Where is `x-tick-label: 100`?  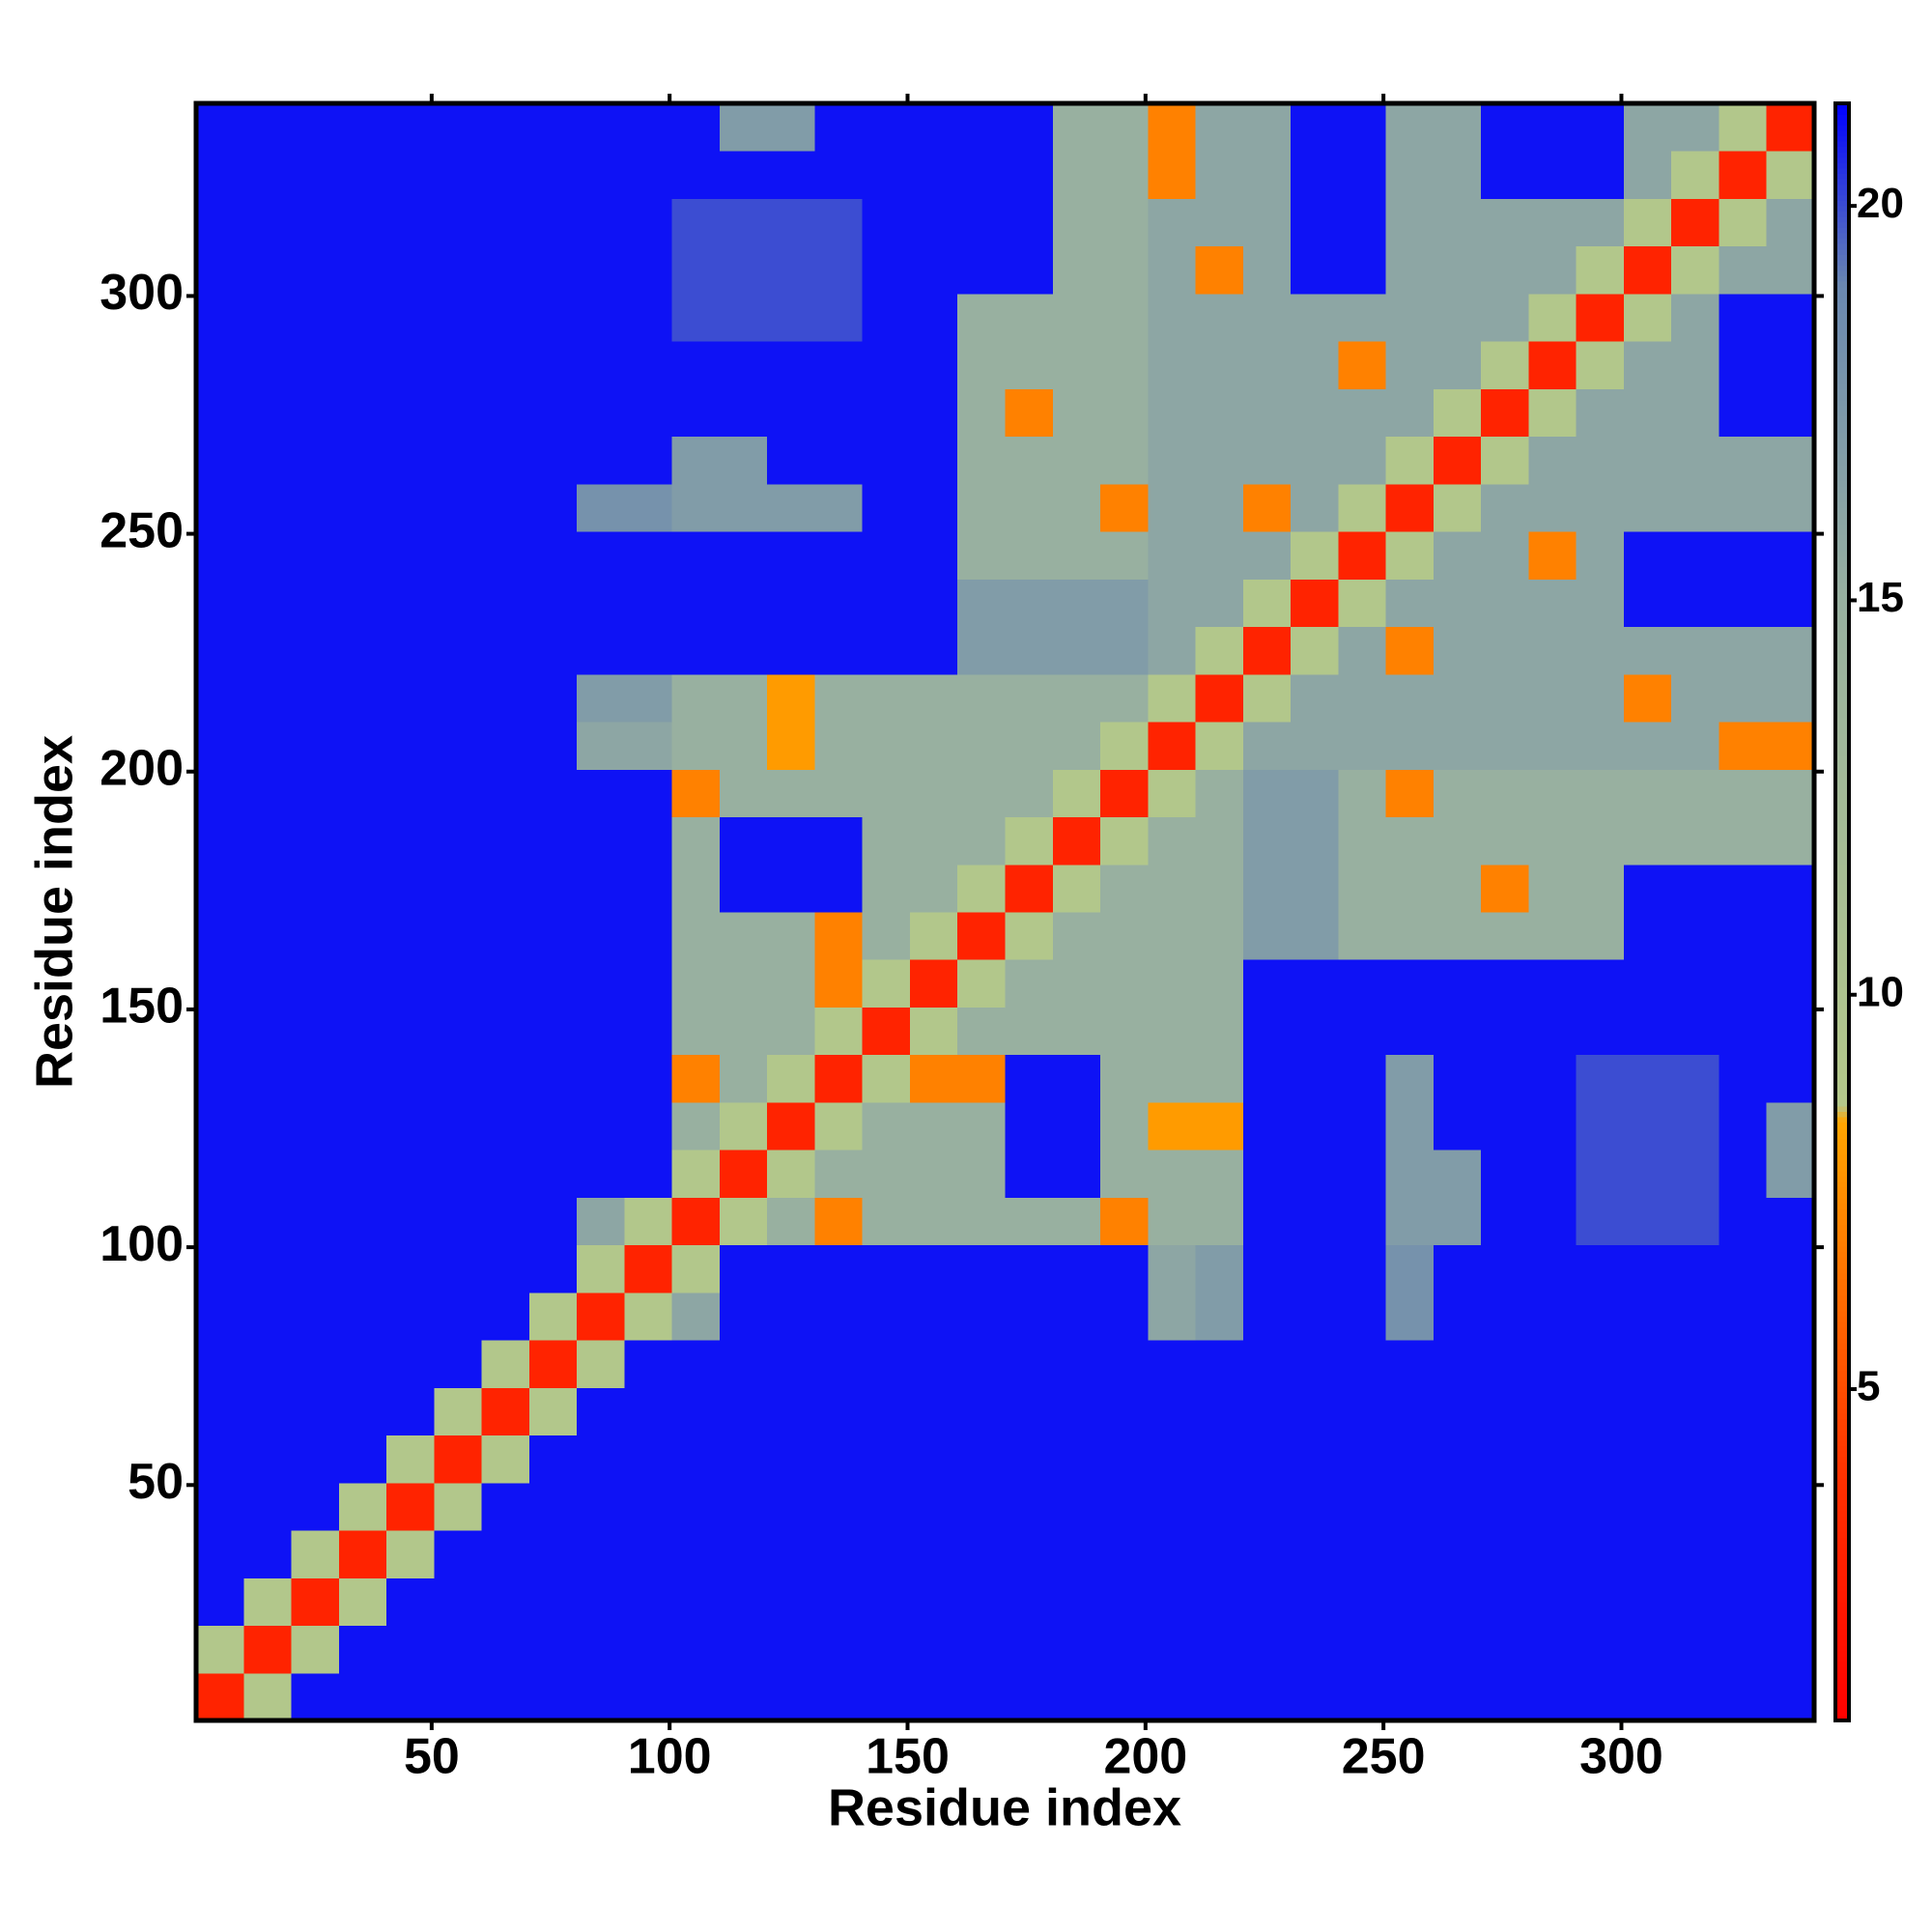 x-tick-label: 100 is located at coordinates (670, 1757).